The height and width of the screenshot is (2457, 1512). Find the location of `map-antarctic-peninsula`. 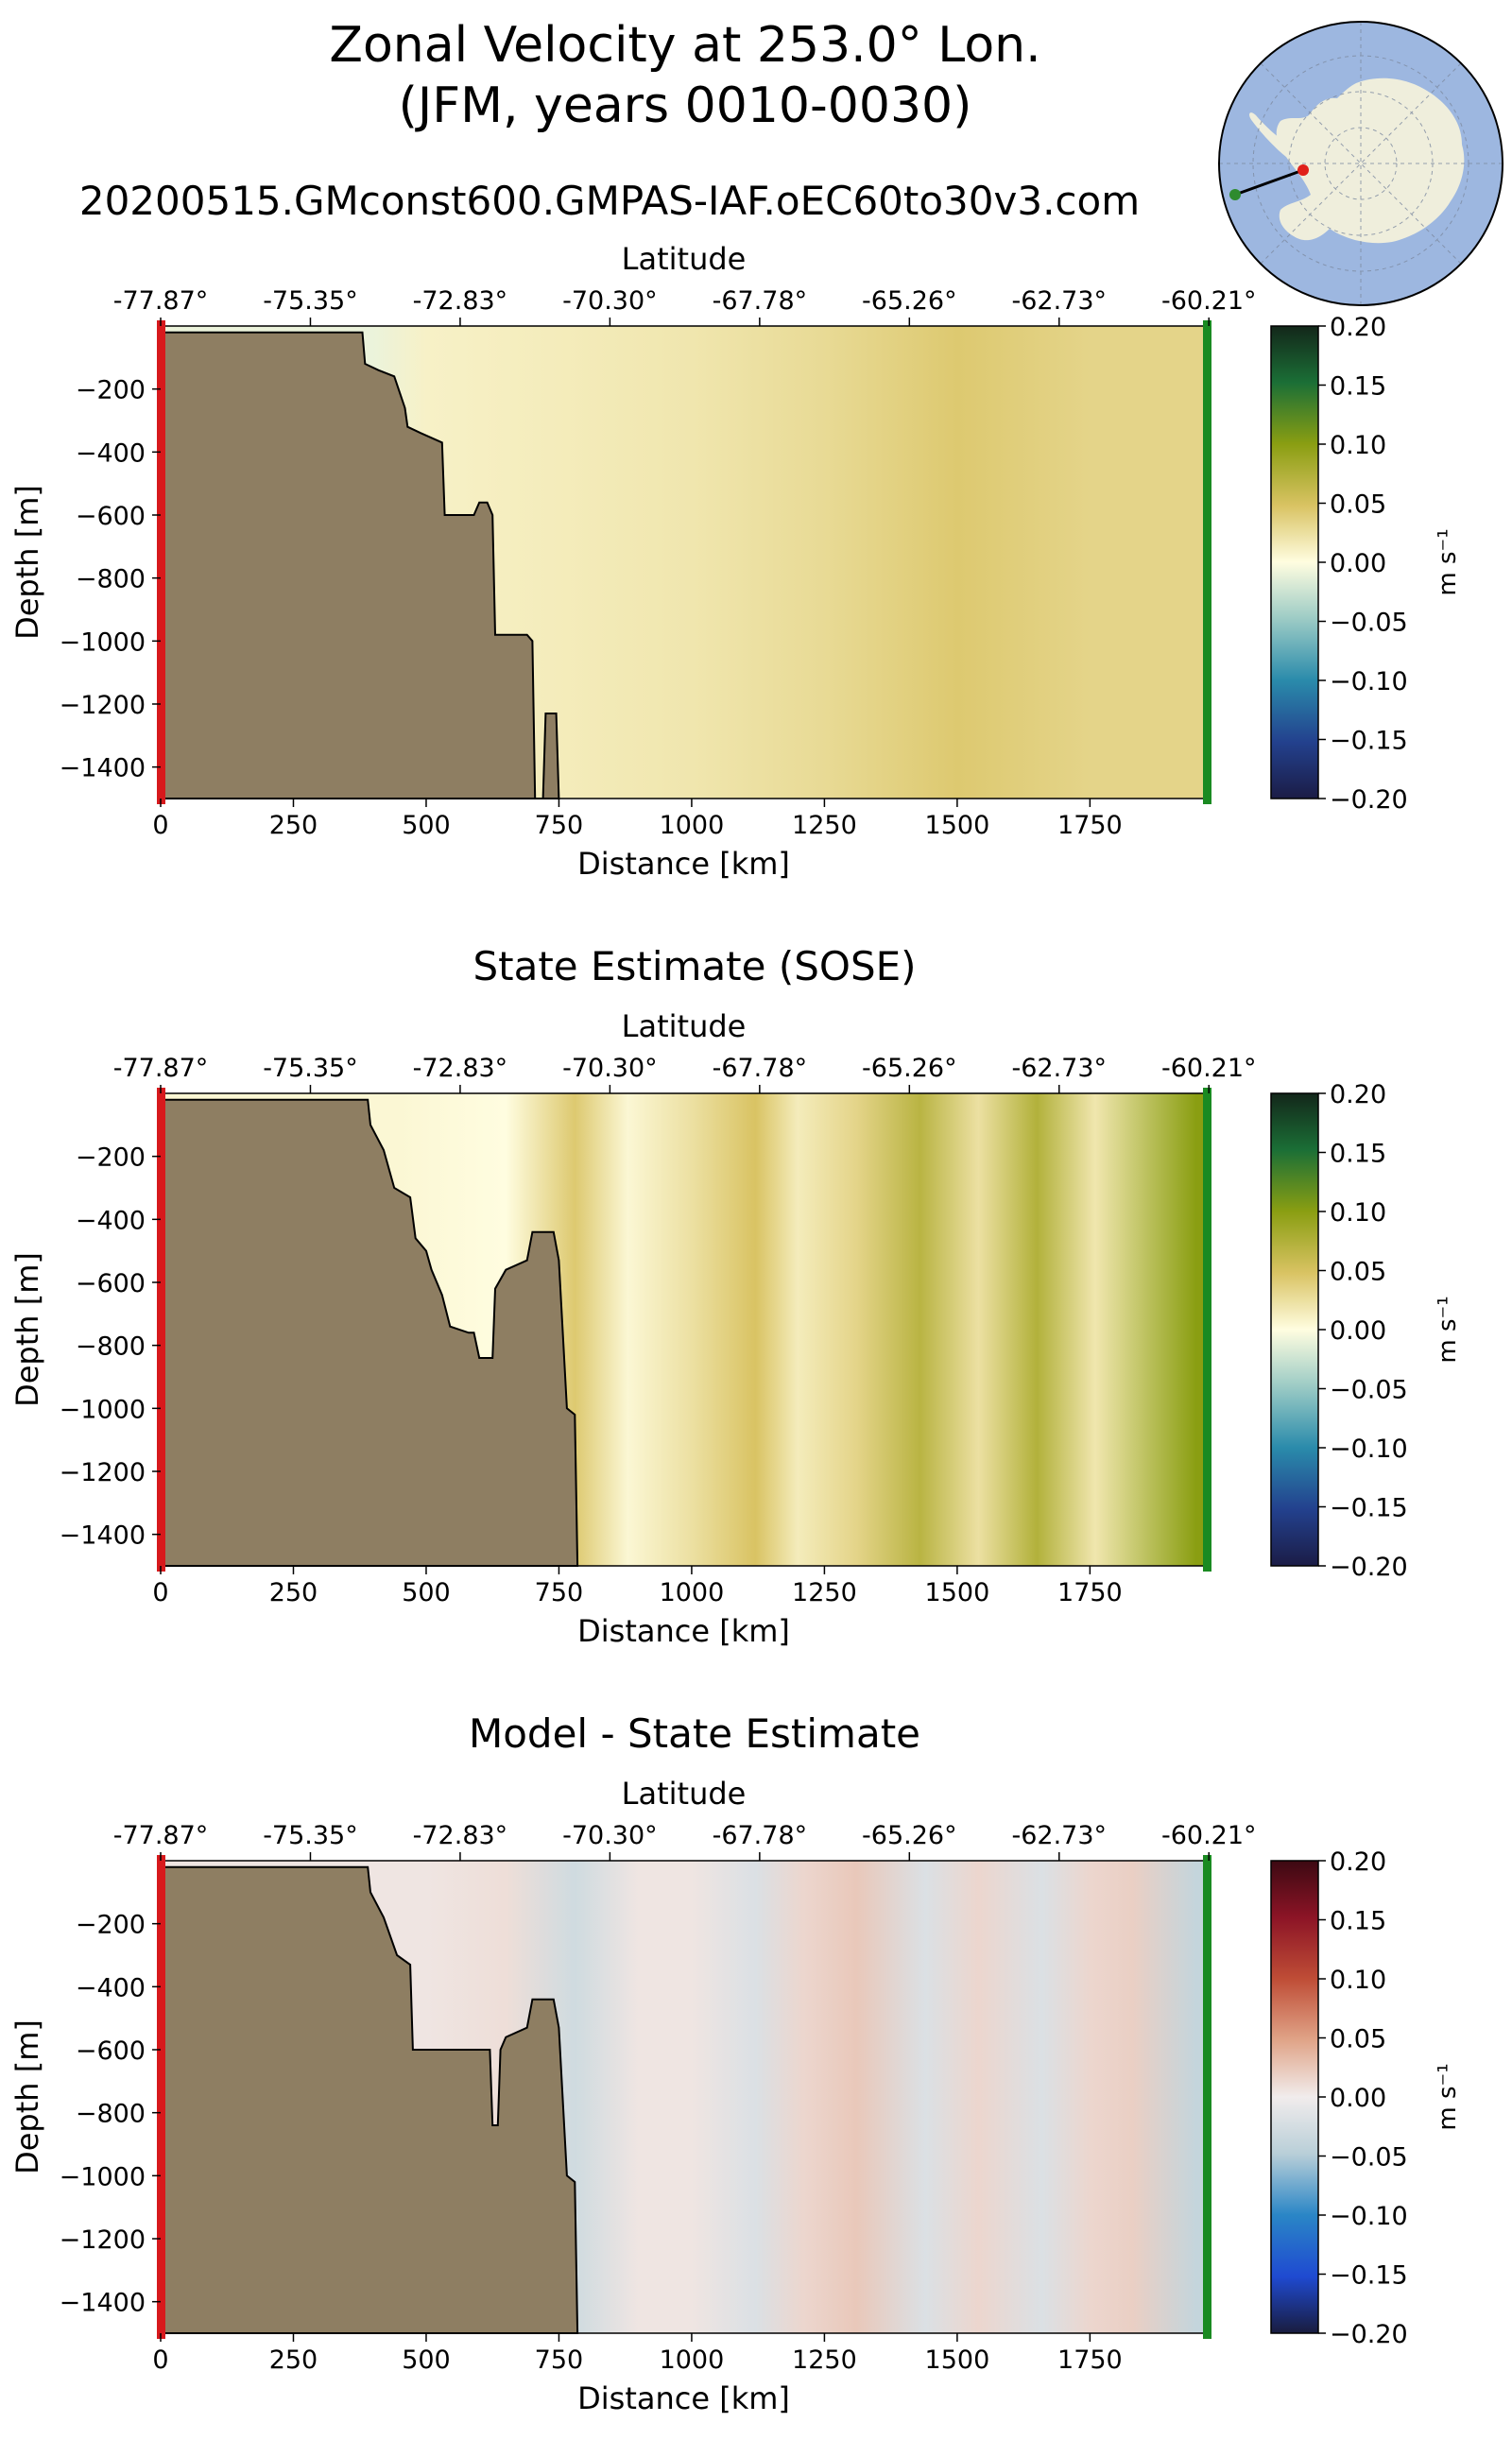

map-antarctic-peninsula is located at coordinates (1269, 134).